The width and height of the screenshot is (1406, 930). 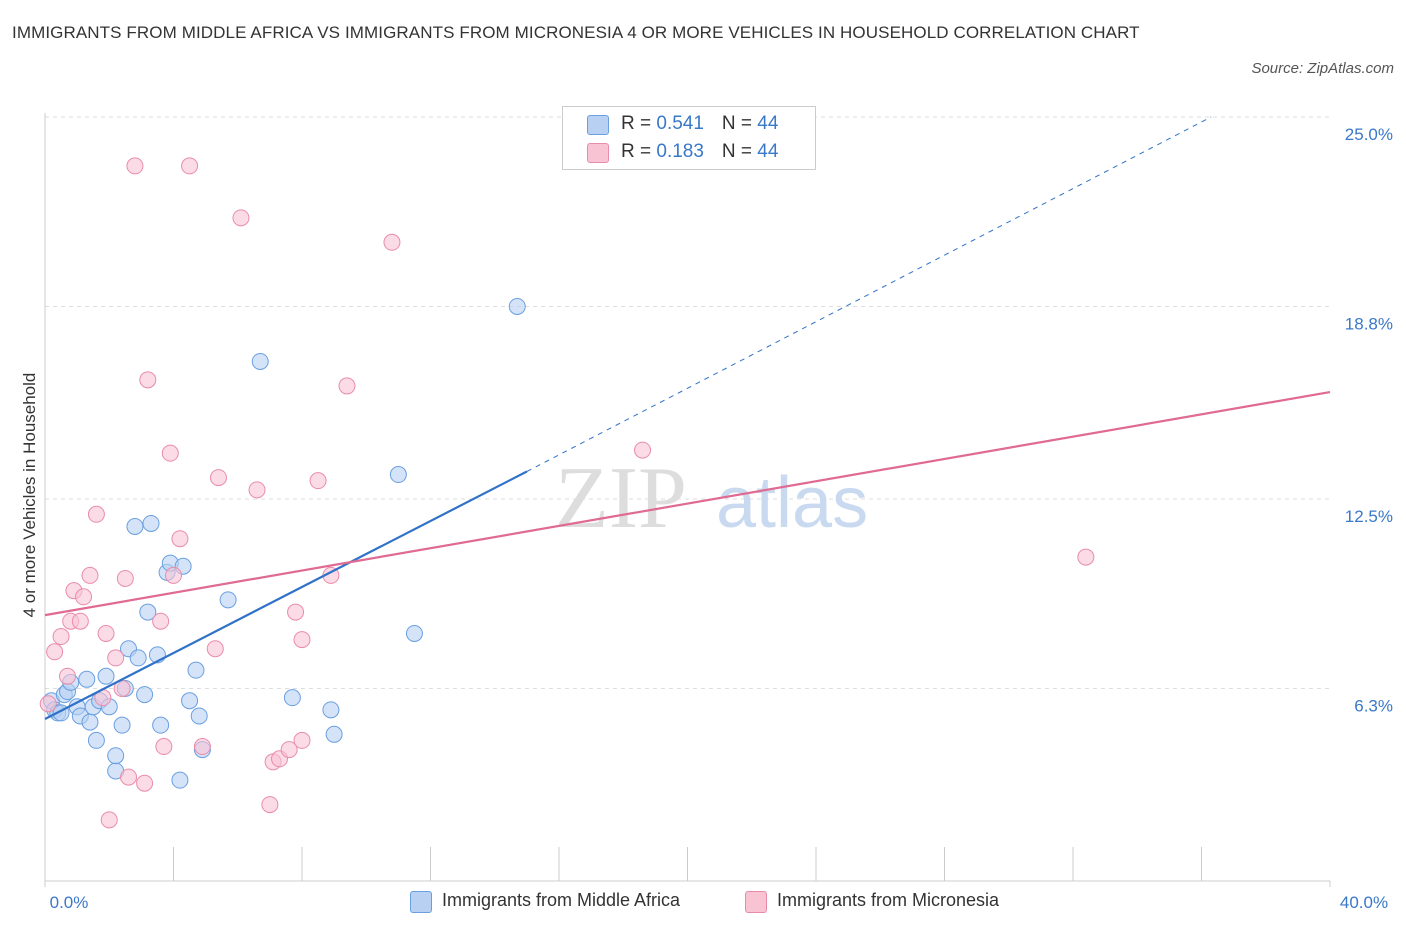 What do you see at coordinates (1373, 705) in the screenshot?
I see `y-tick-label: 6.3%` at bounding box center [1373, 705].